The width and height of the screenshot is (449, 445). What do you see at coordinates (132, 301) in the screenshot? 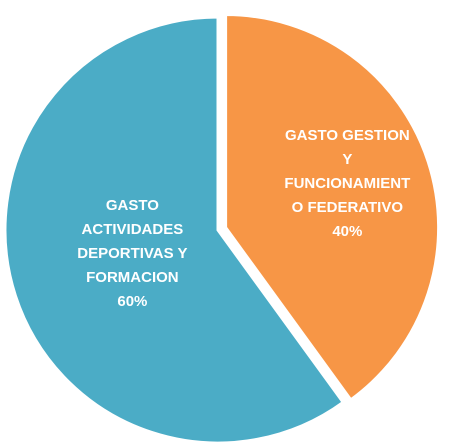
I see `value-label: 60%` at bounding box center [132, 301].